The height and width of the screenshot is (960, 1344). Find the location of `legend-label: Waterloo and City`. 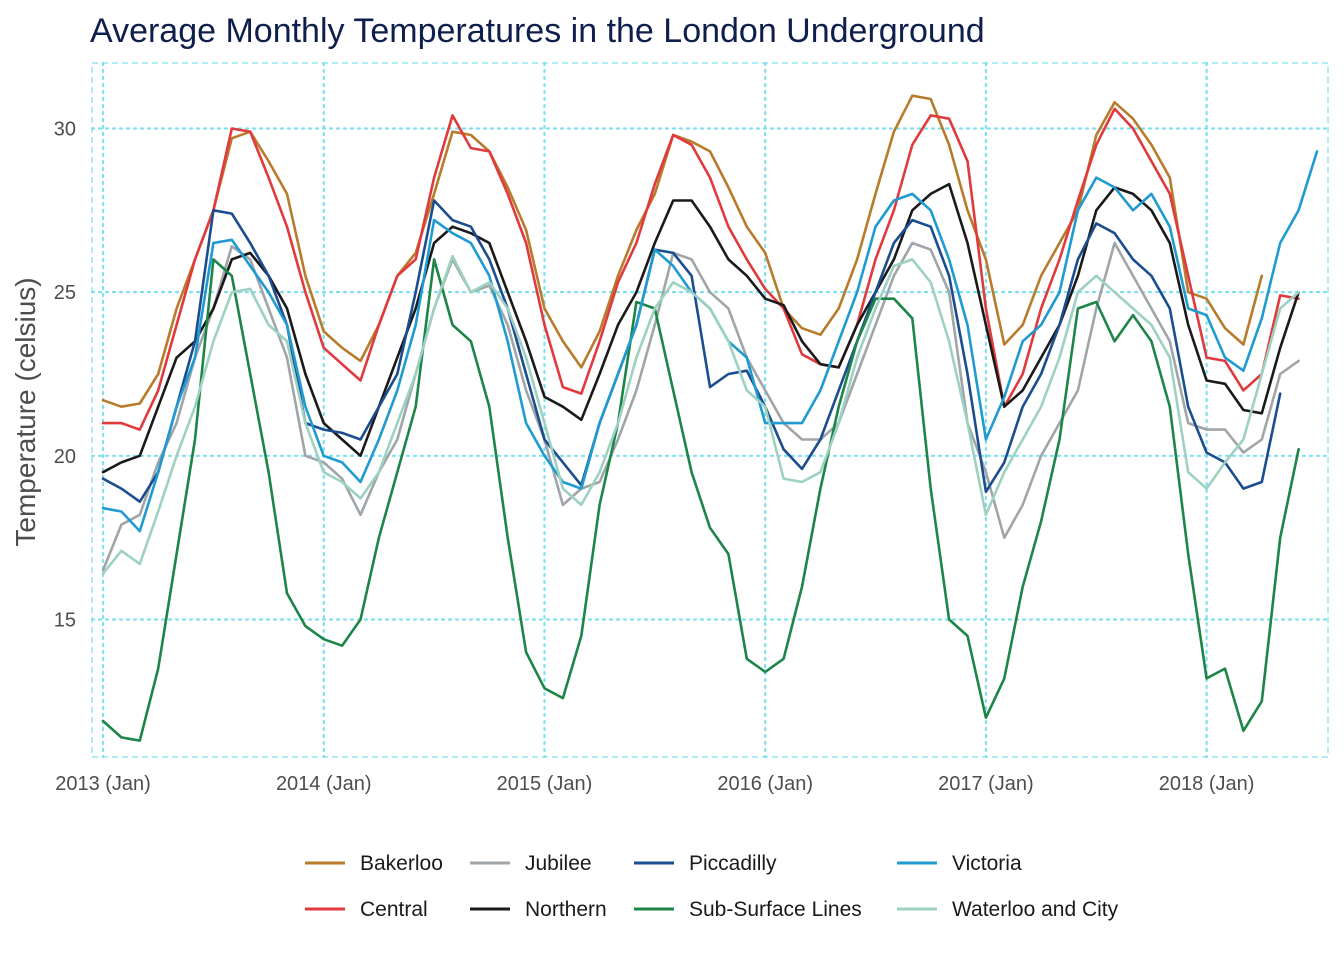

legend-label: Waterloo and City is located at coordinates (1035, 909).